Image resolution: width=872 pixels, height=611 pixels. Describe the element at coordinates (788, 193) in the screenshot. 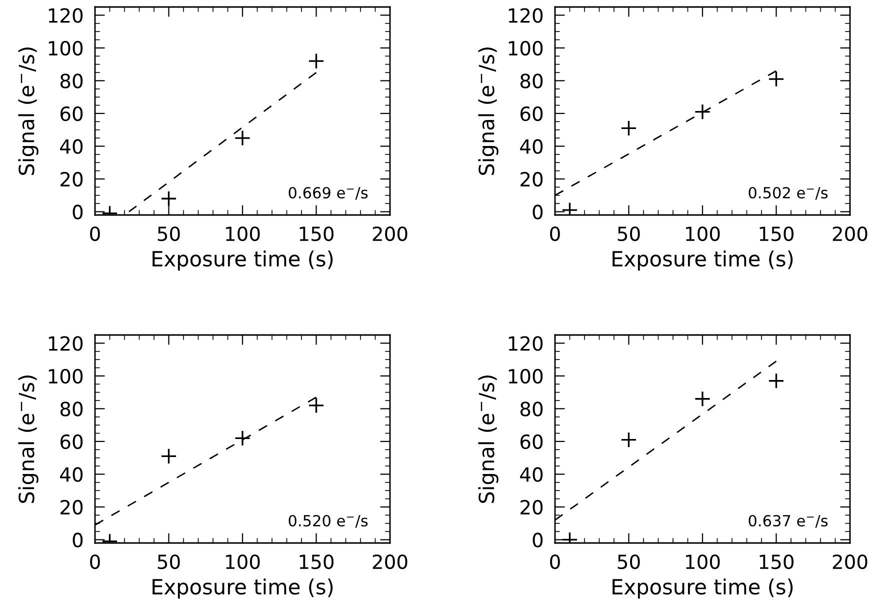

I see `annotation: 0.502 e$^{−}$/s` at that location.